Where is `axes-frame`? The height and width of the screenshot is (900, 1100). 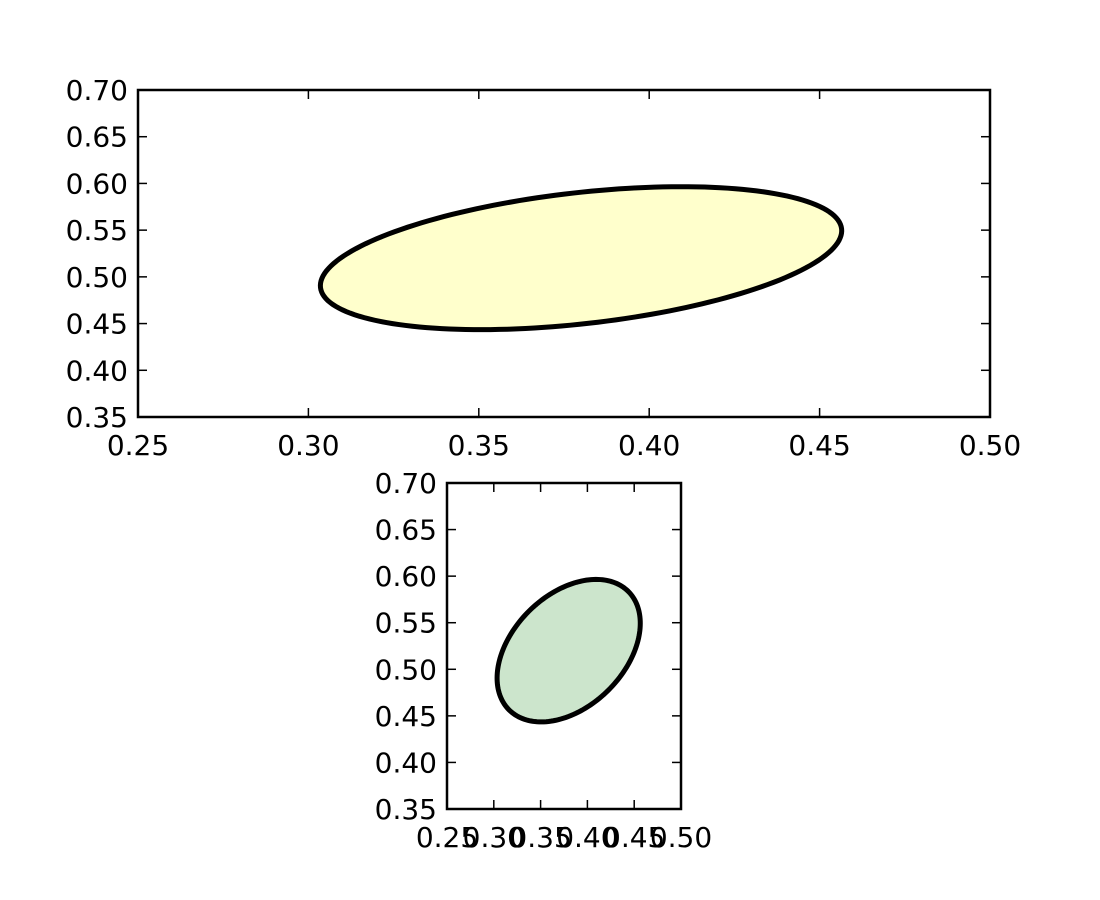
axes-frame is located at coordinates (564, 646).